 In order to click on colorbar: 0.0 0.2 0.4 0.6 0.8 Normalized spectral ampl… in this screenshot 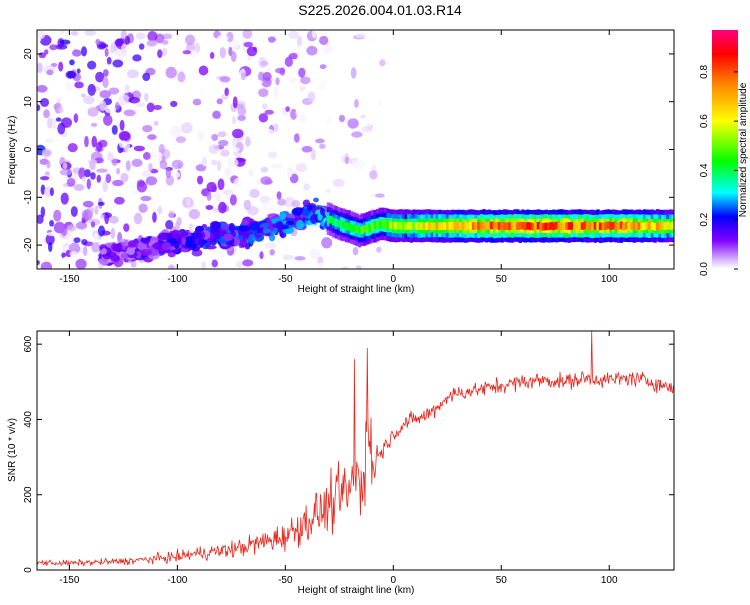, I will do `click(724, 153)`.